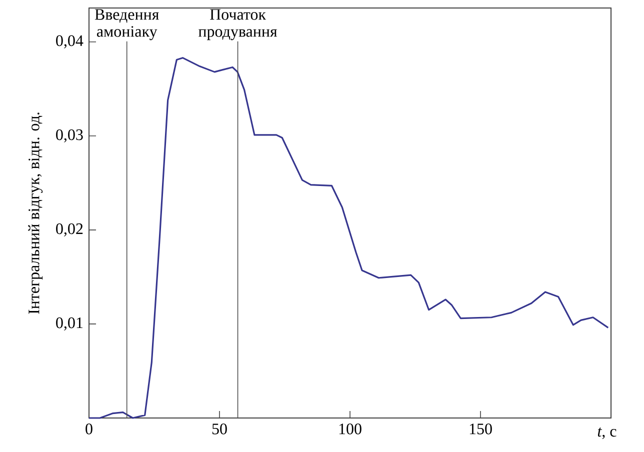 Image resolution: width=644 pixels, height=452 pixels. I want to click on y-tick-label: 0,04, so click(70, 41).